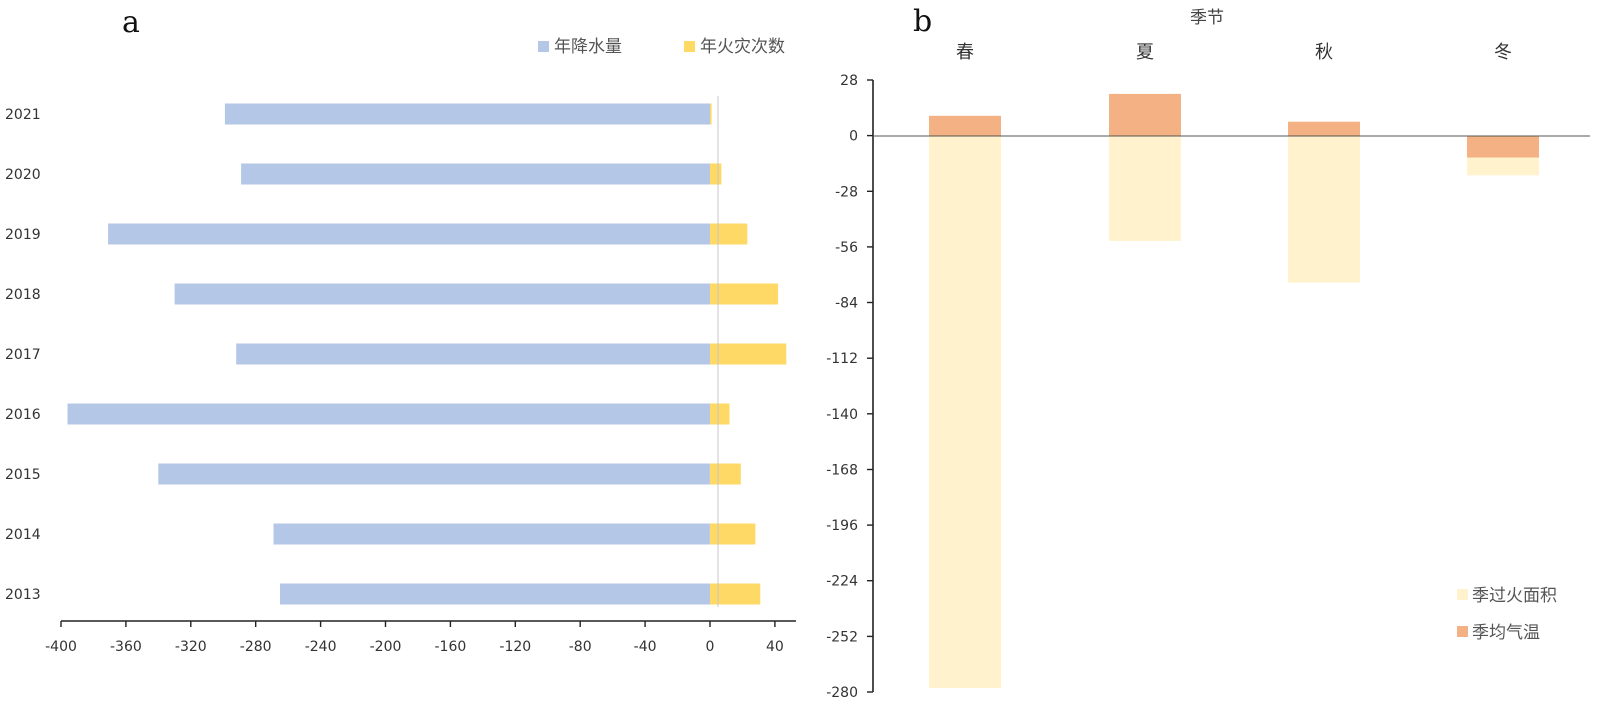 The width and height of the screenshot is (1600, 708). Describe the element at coordinates (645, 647) in the screenshot. I see `x-tick-label--40: -40` at that location.